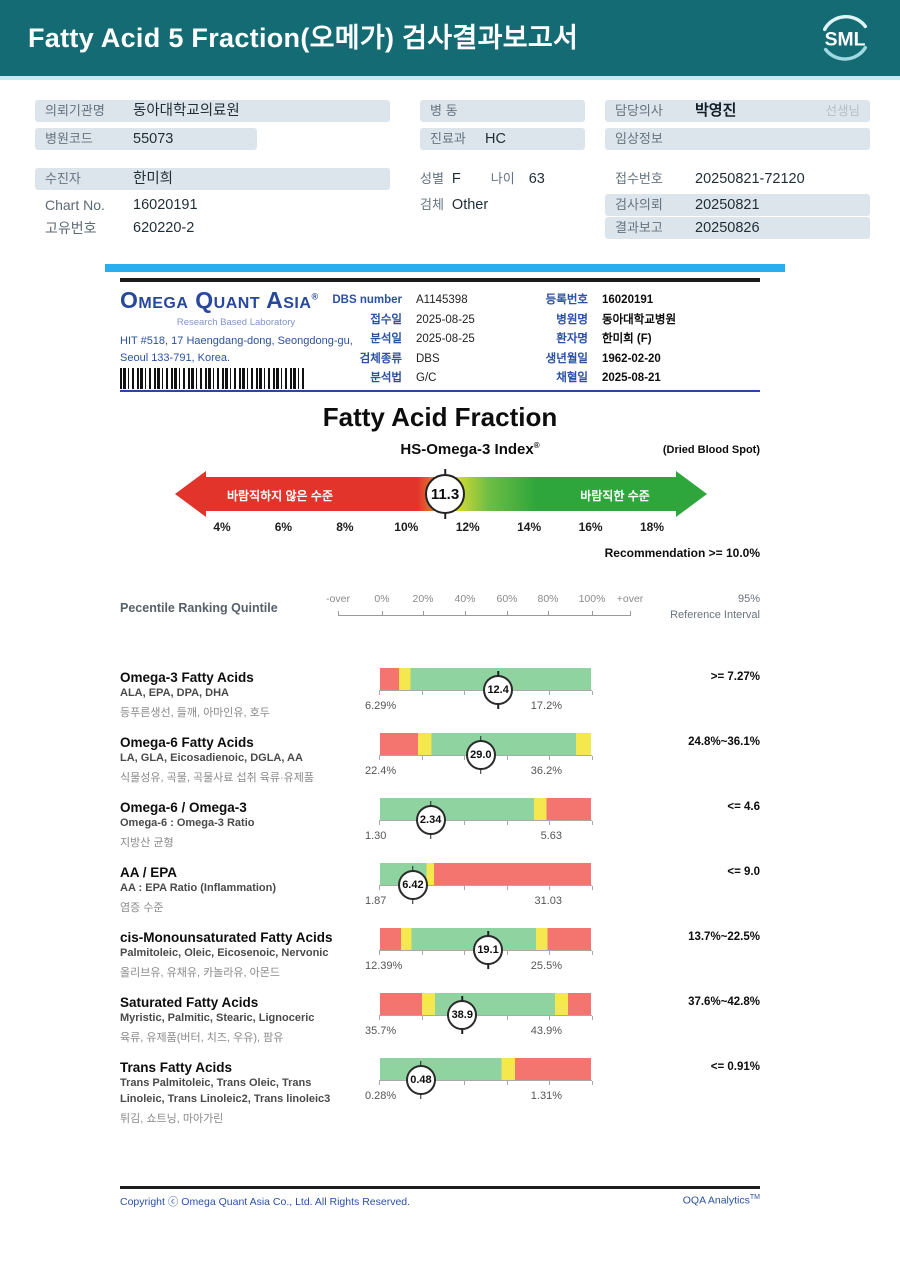  What do you see at coordinates (639, 110) in the screenshot?
I see `info-doctor-label: 담당의사` at bounding box center [639, 110].